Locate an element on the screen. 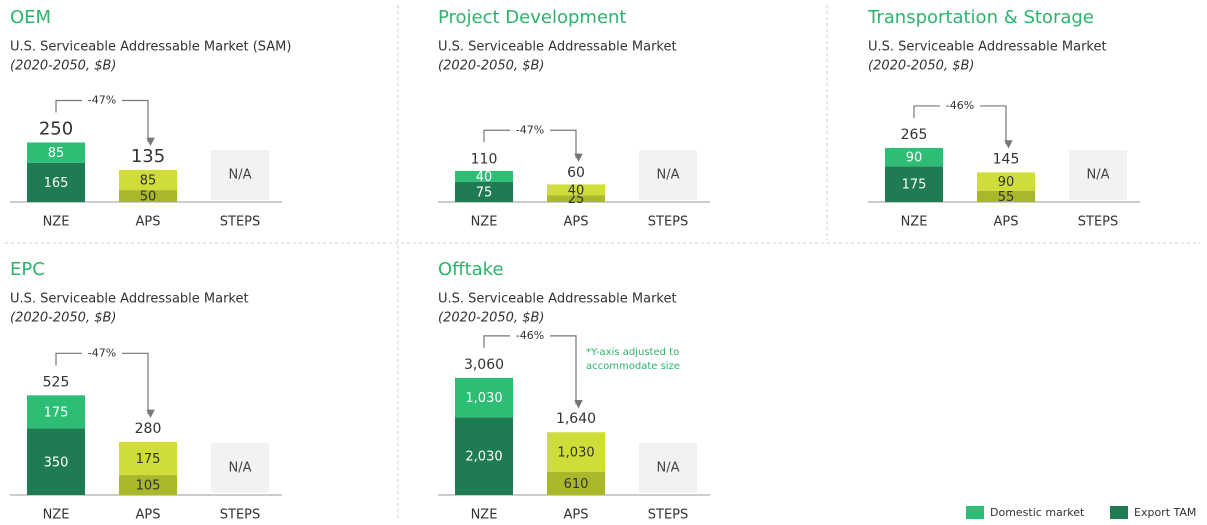 The height and width of the screenshot is (525, 1207). note: accommodate size is located at coordinates (633, 366).